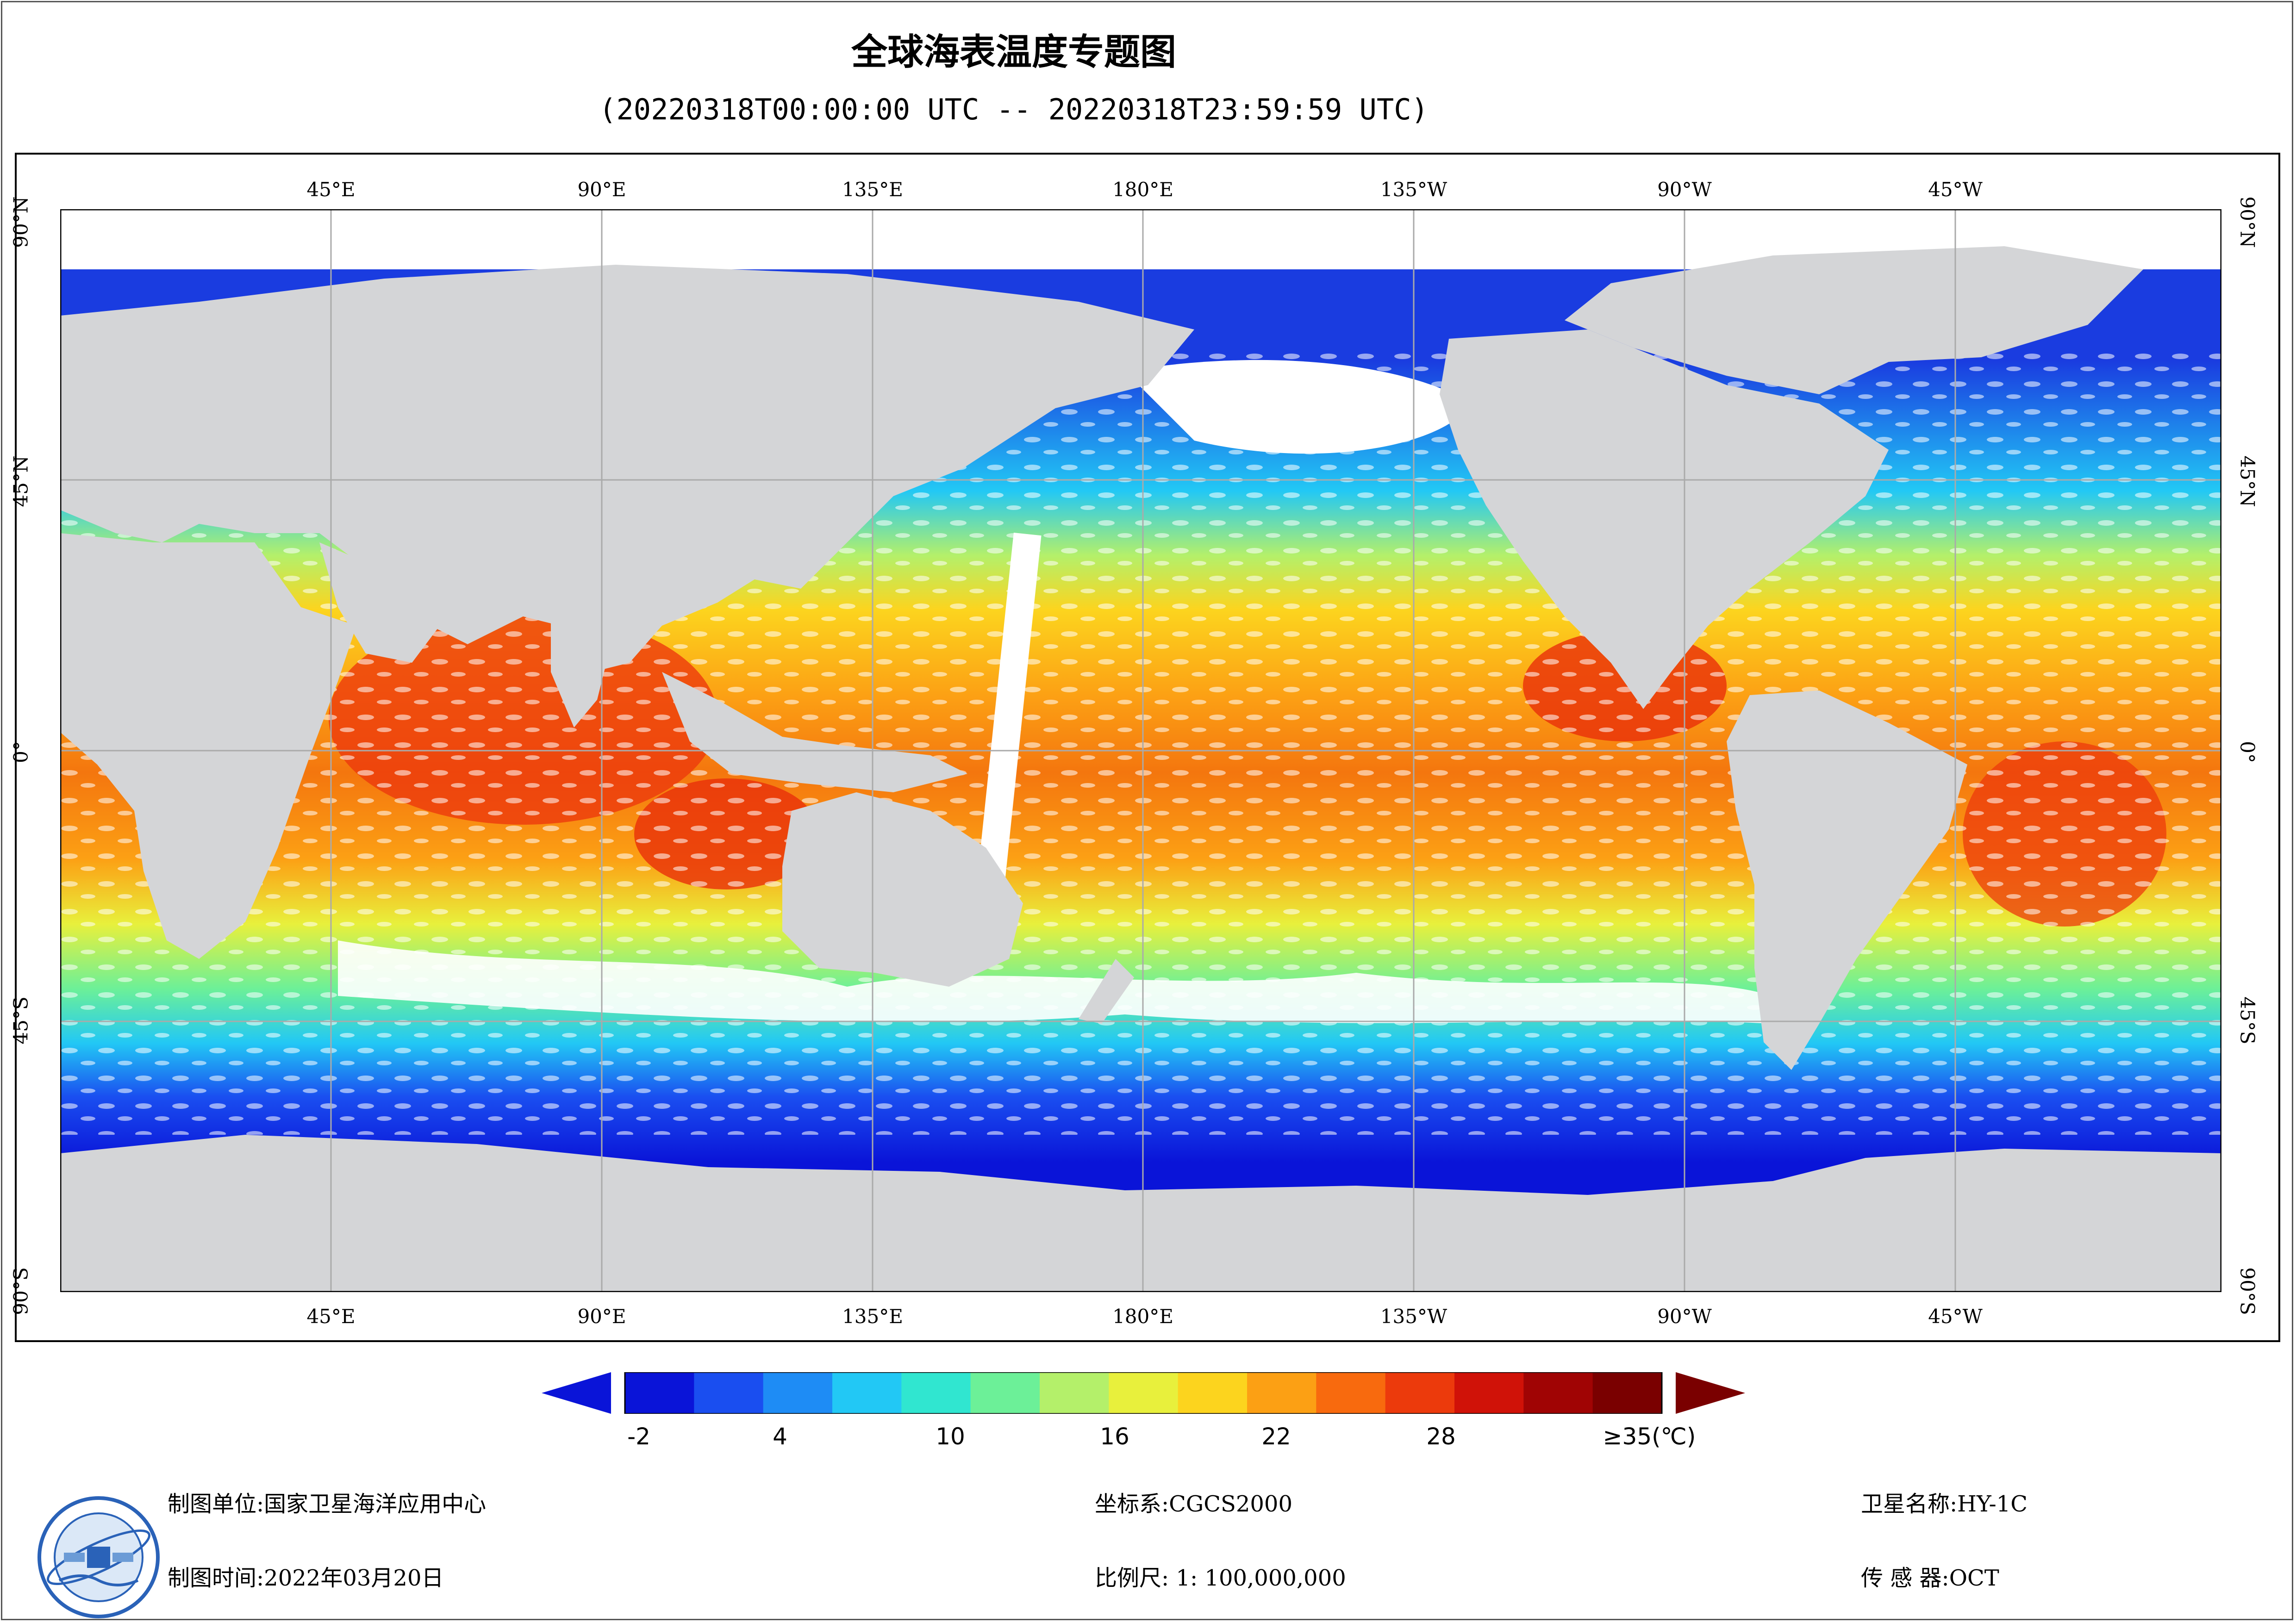 The image size is (2296, 1623). I want to click on lon-label-bottom-135e: 135°E, so click(872, 1316).